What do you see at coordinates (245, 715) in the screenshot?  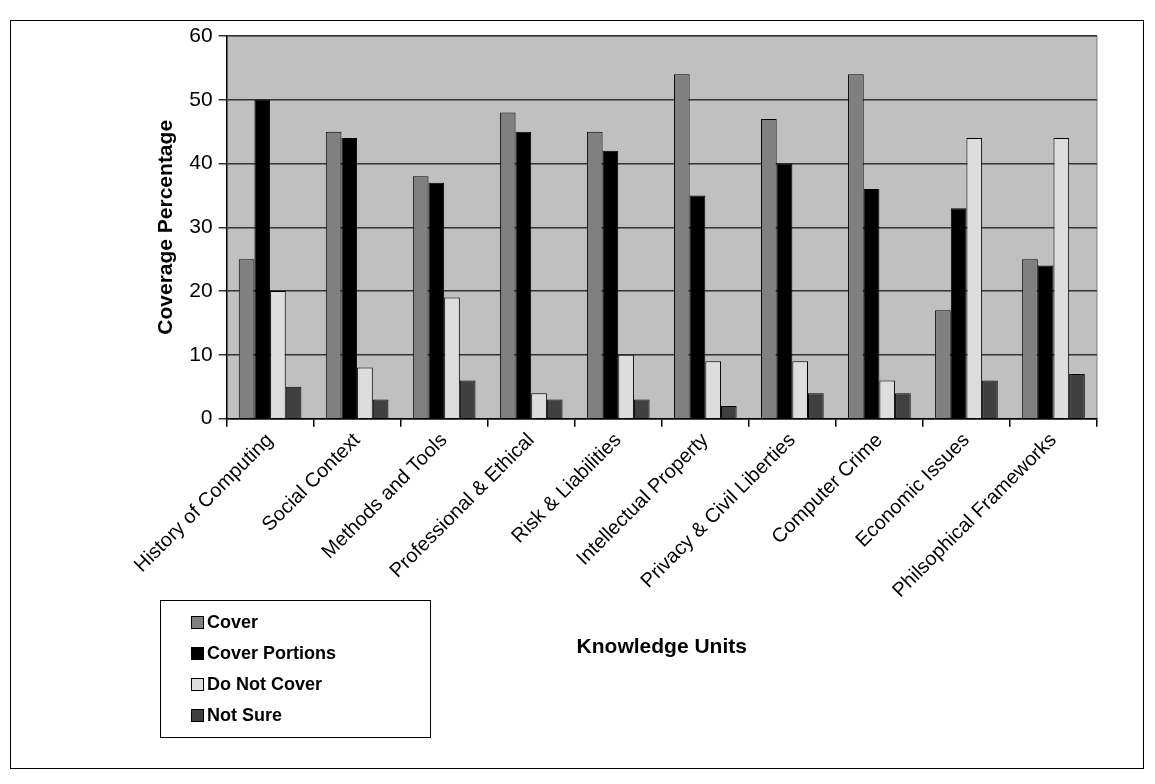 I see `legend-label: Not Sure` at bounding box center [245, 715].